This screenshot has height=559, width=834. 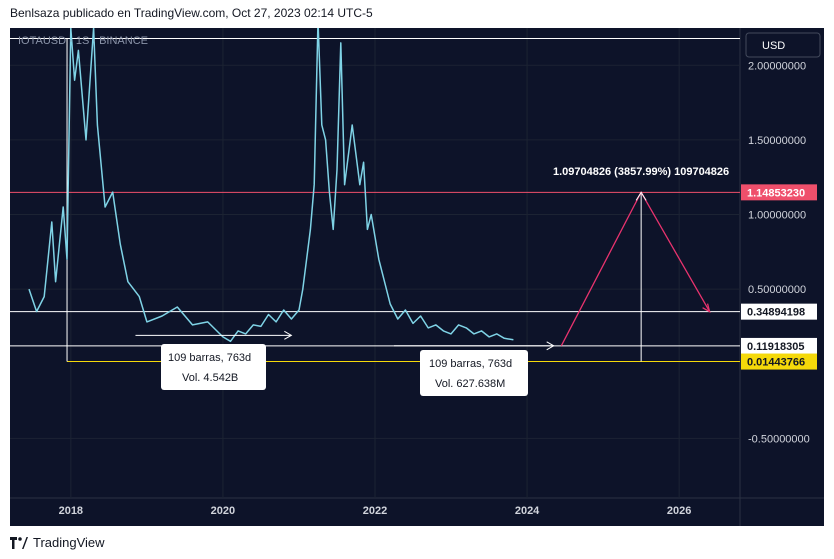 What do you see at coordinates (777, 216) in the screenshot?
I see `y-tick-label: 1.00000000` at bounding box center [777, 216].